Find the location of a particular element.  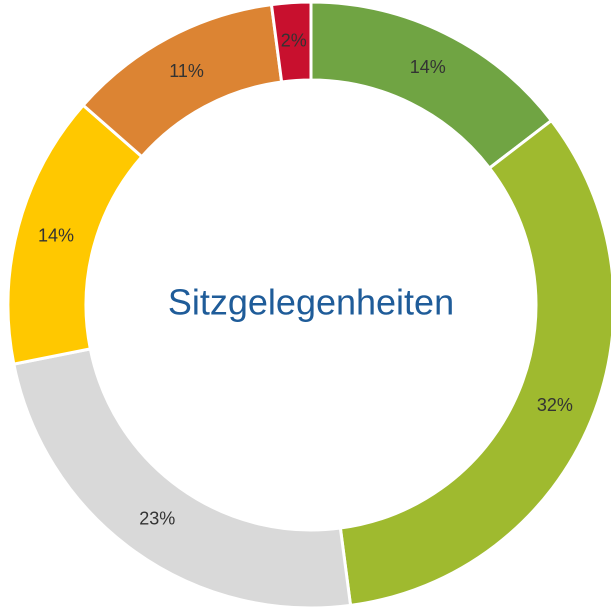

data-label: 11% is located at coordinates (186, 71).